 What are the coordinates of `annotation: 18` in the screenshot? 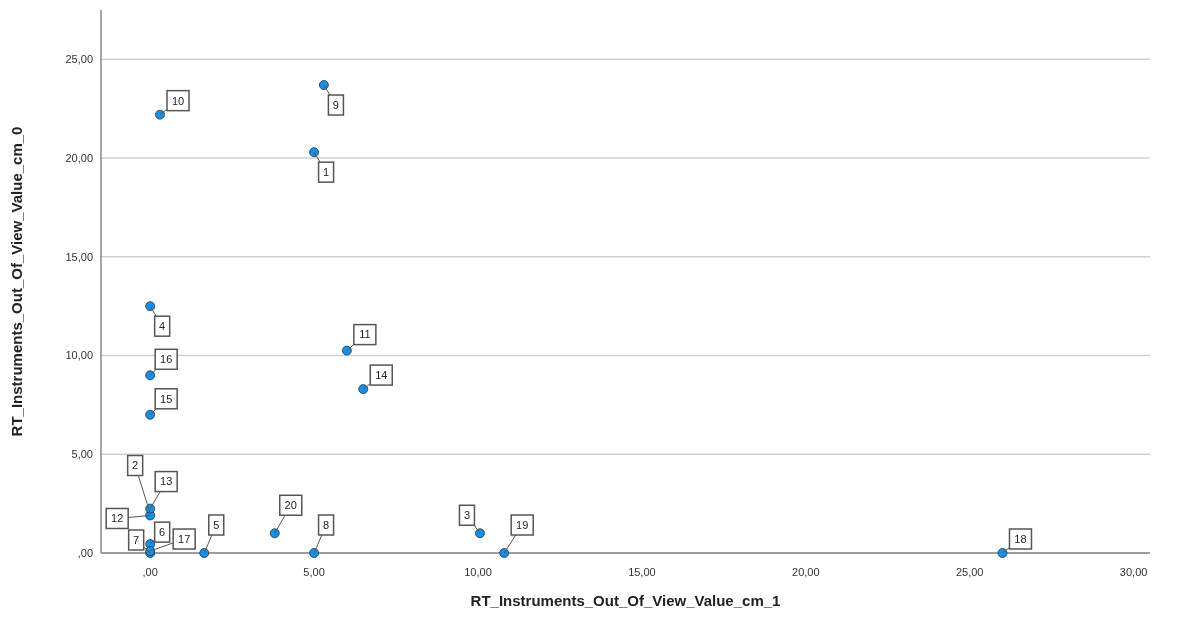 It's located at (1020, 538).